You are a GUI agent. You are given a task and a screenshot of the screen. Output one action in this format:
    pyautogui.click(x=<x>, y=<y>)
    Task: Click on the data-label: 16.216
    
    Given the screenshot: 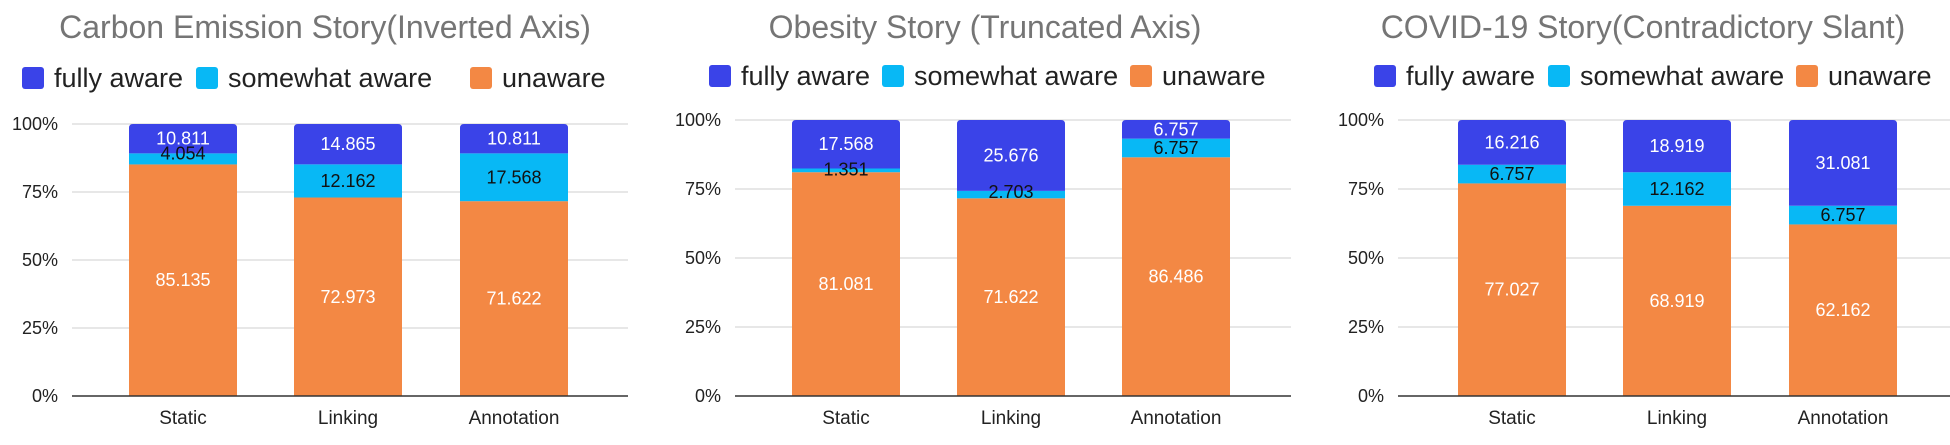 What is the action you would take?
    pyautogui.click(x=1511, y=142)
    